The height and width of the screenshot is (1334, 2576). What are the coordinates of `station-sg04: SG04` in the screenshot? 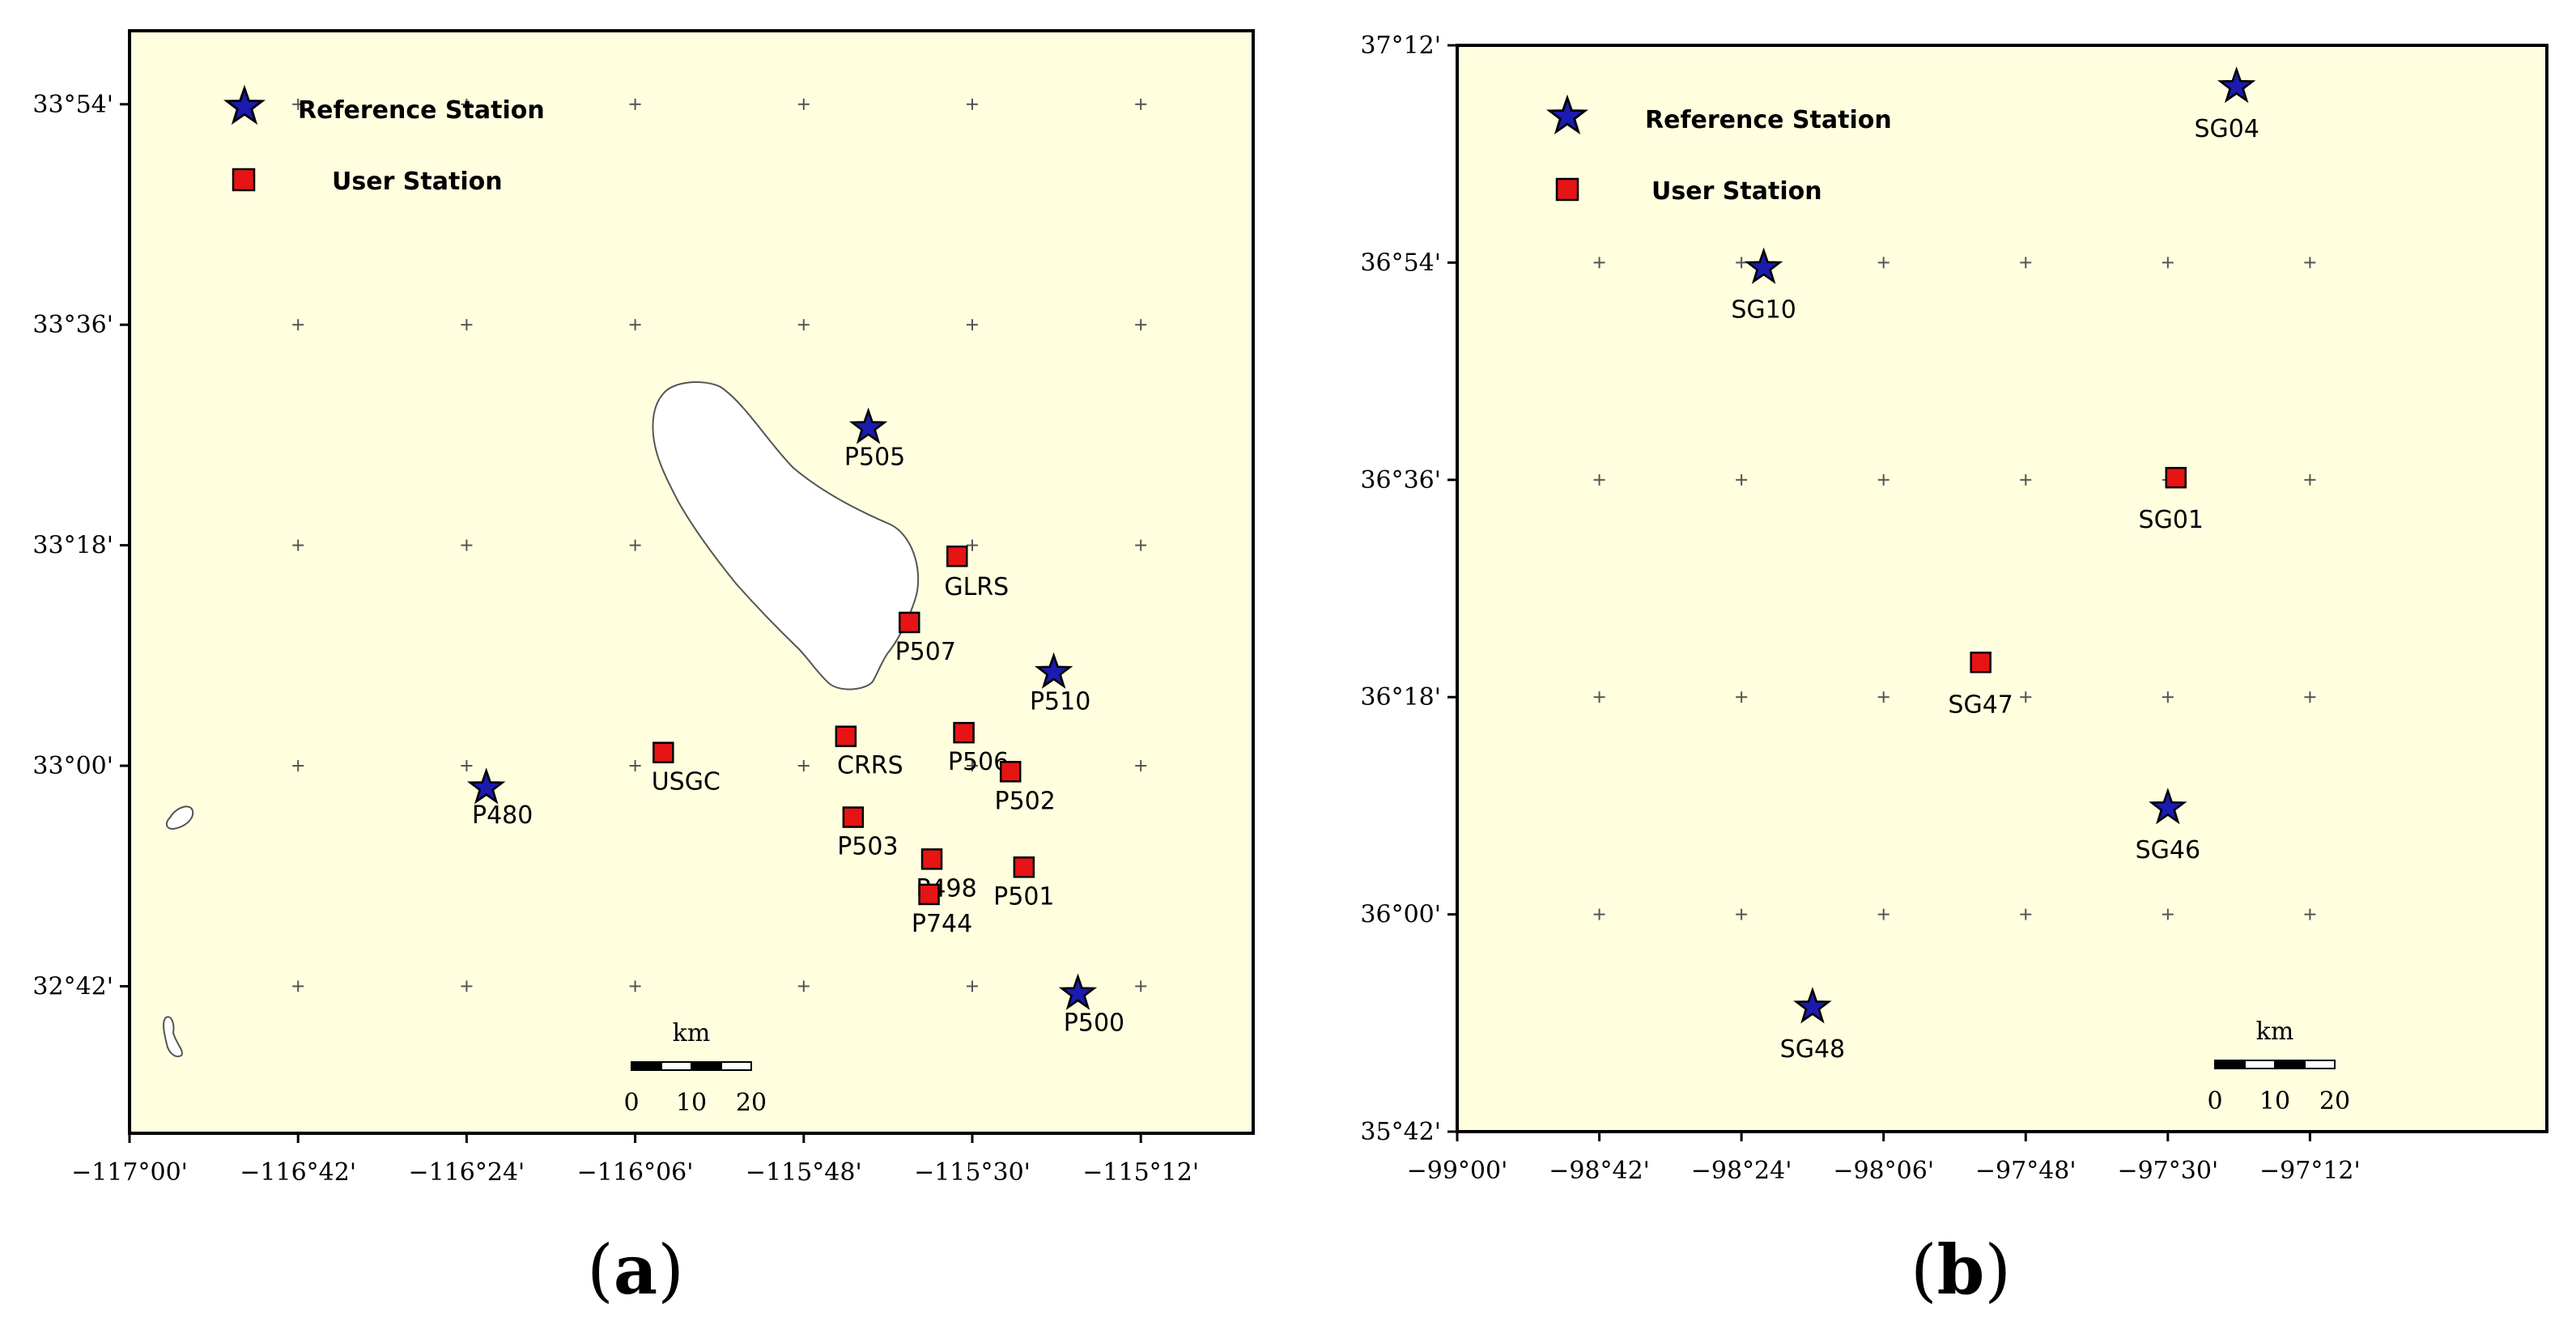 It's located at (2226, 105).